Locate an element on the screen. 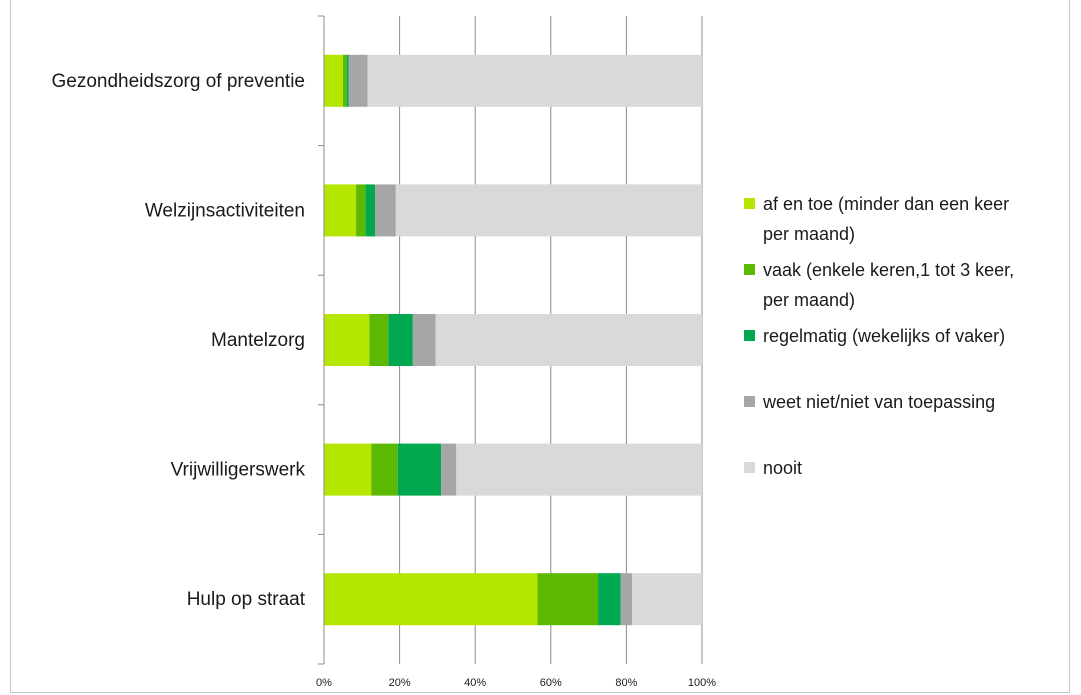  category-label: Mantelzorg is located at coordinates (258, 340).